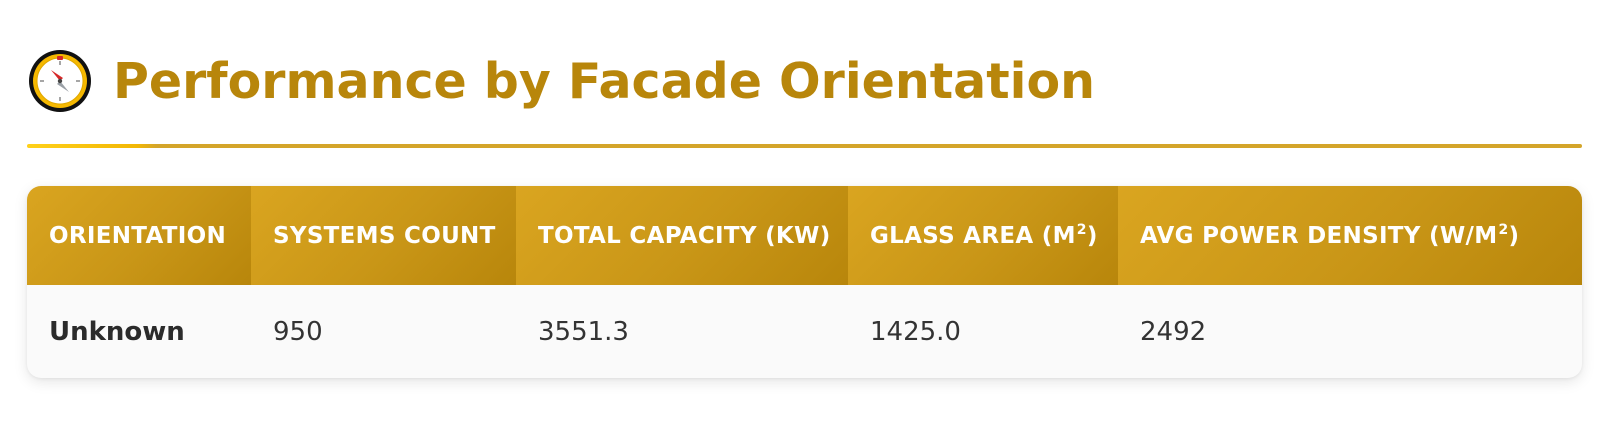 Image resolution: width=1612 pixels, height=447 pixels. Describe the element at coordinates (383, 235) in the screenshot. I see `column-header-systems-count: SYSTEMS COUNT` at that location.